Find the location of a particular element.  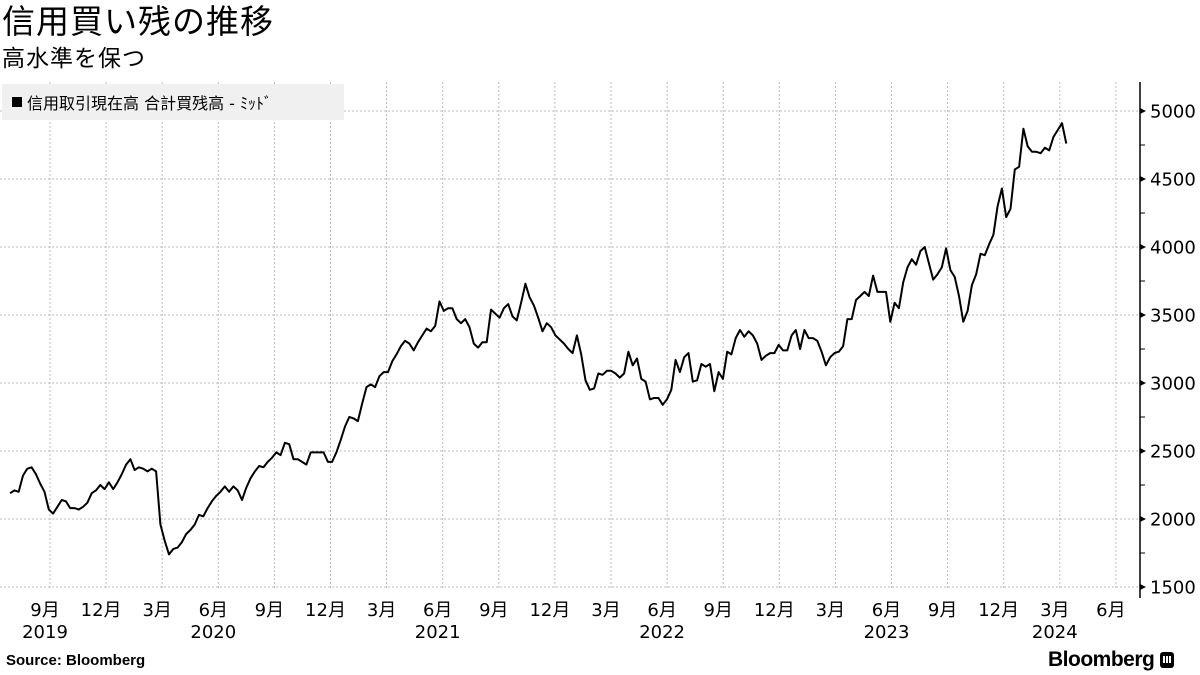

y-tick-label: 4000 is located at coordinates (1173, 248).